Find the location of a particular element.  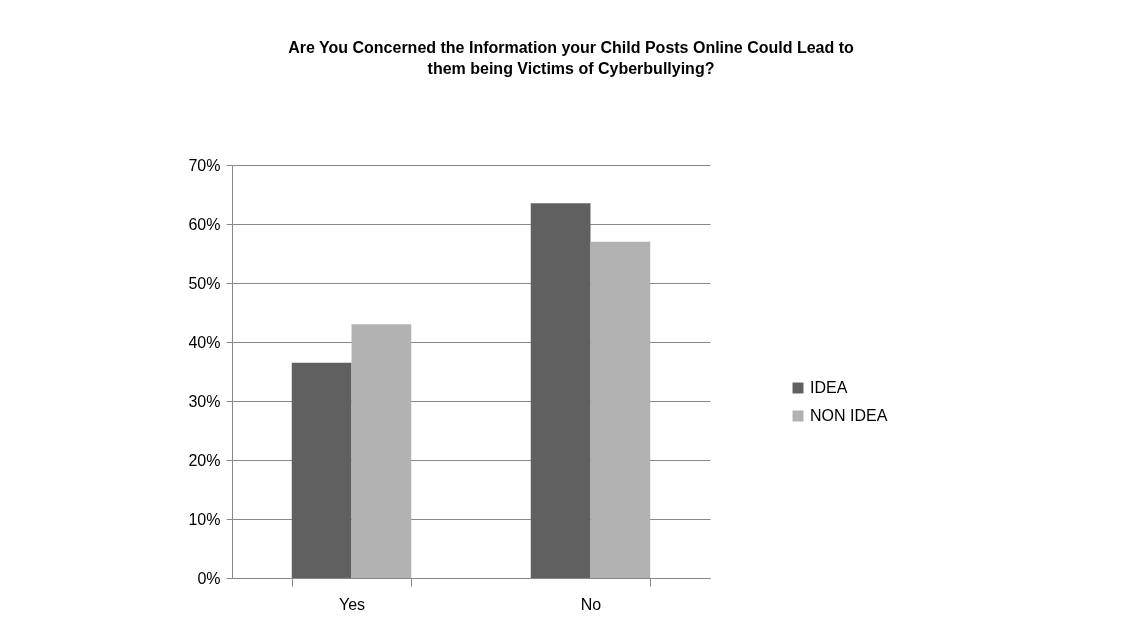

legend-label: NON IDEA is located at coordinates (849, 415).